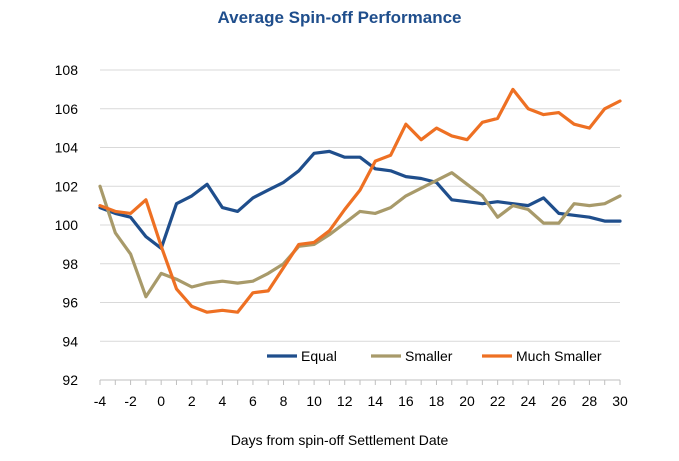 This screenshot has height=461, width=679. What do you see at coordinates (429, 356) in the screenshot?
I see `legend-label-smaller: Smaller` at bounding box center [429, 356].